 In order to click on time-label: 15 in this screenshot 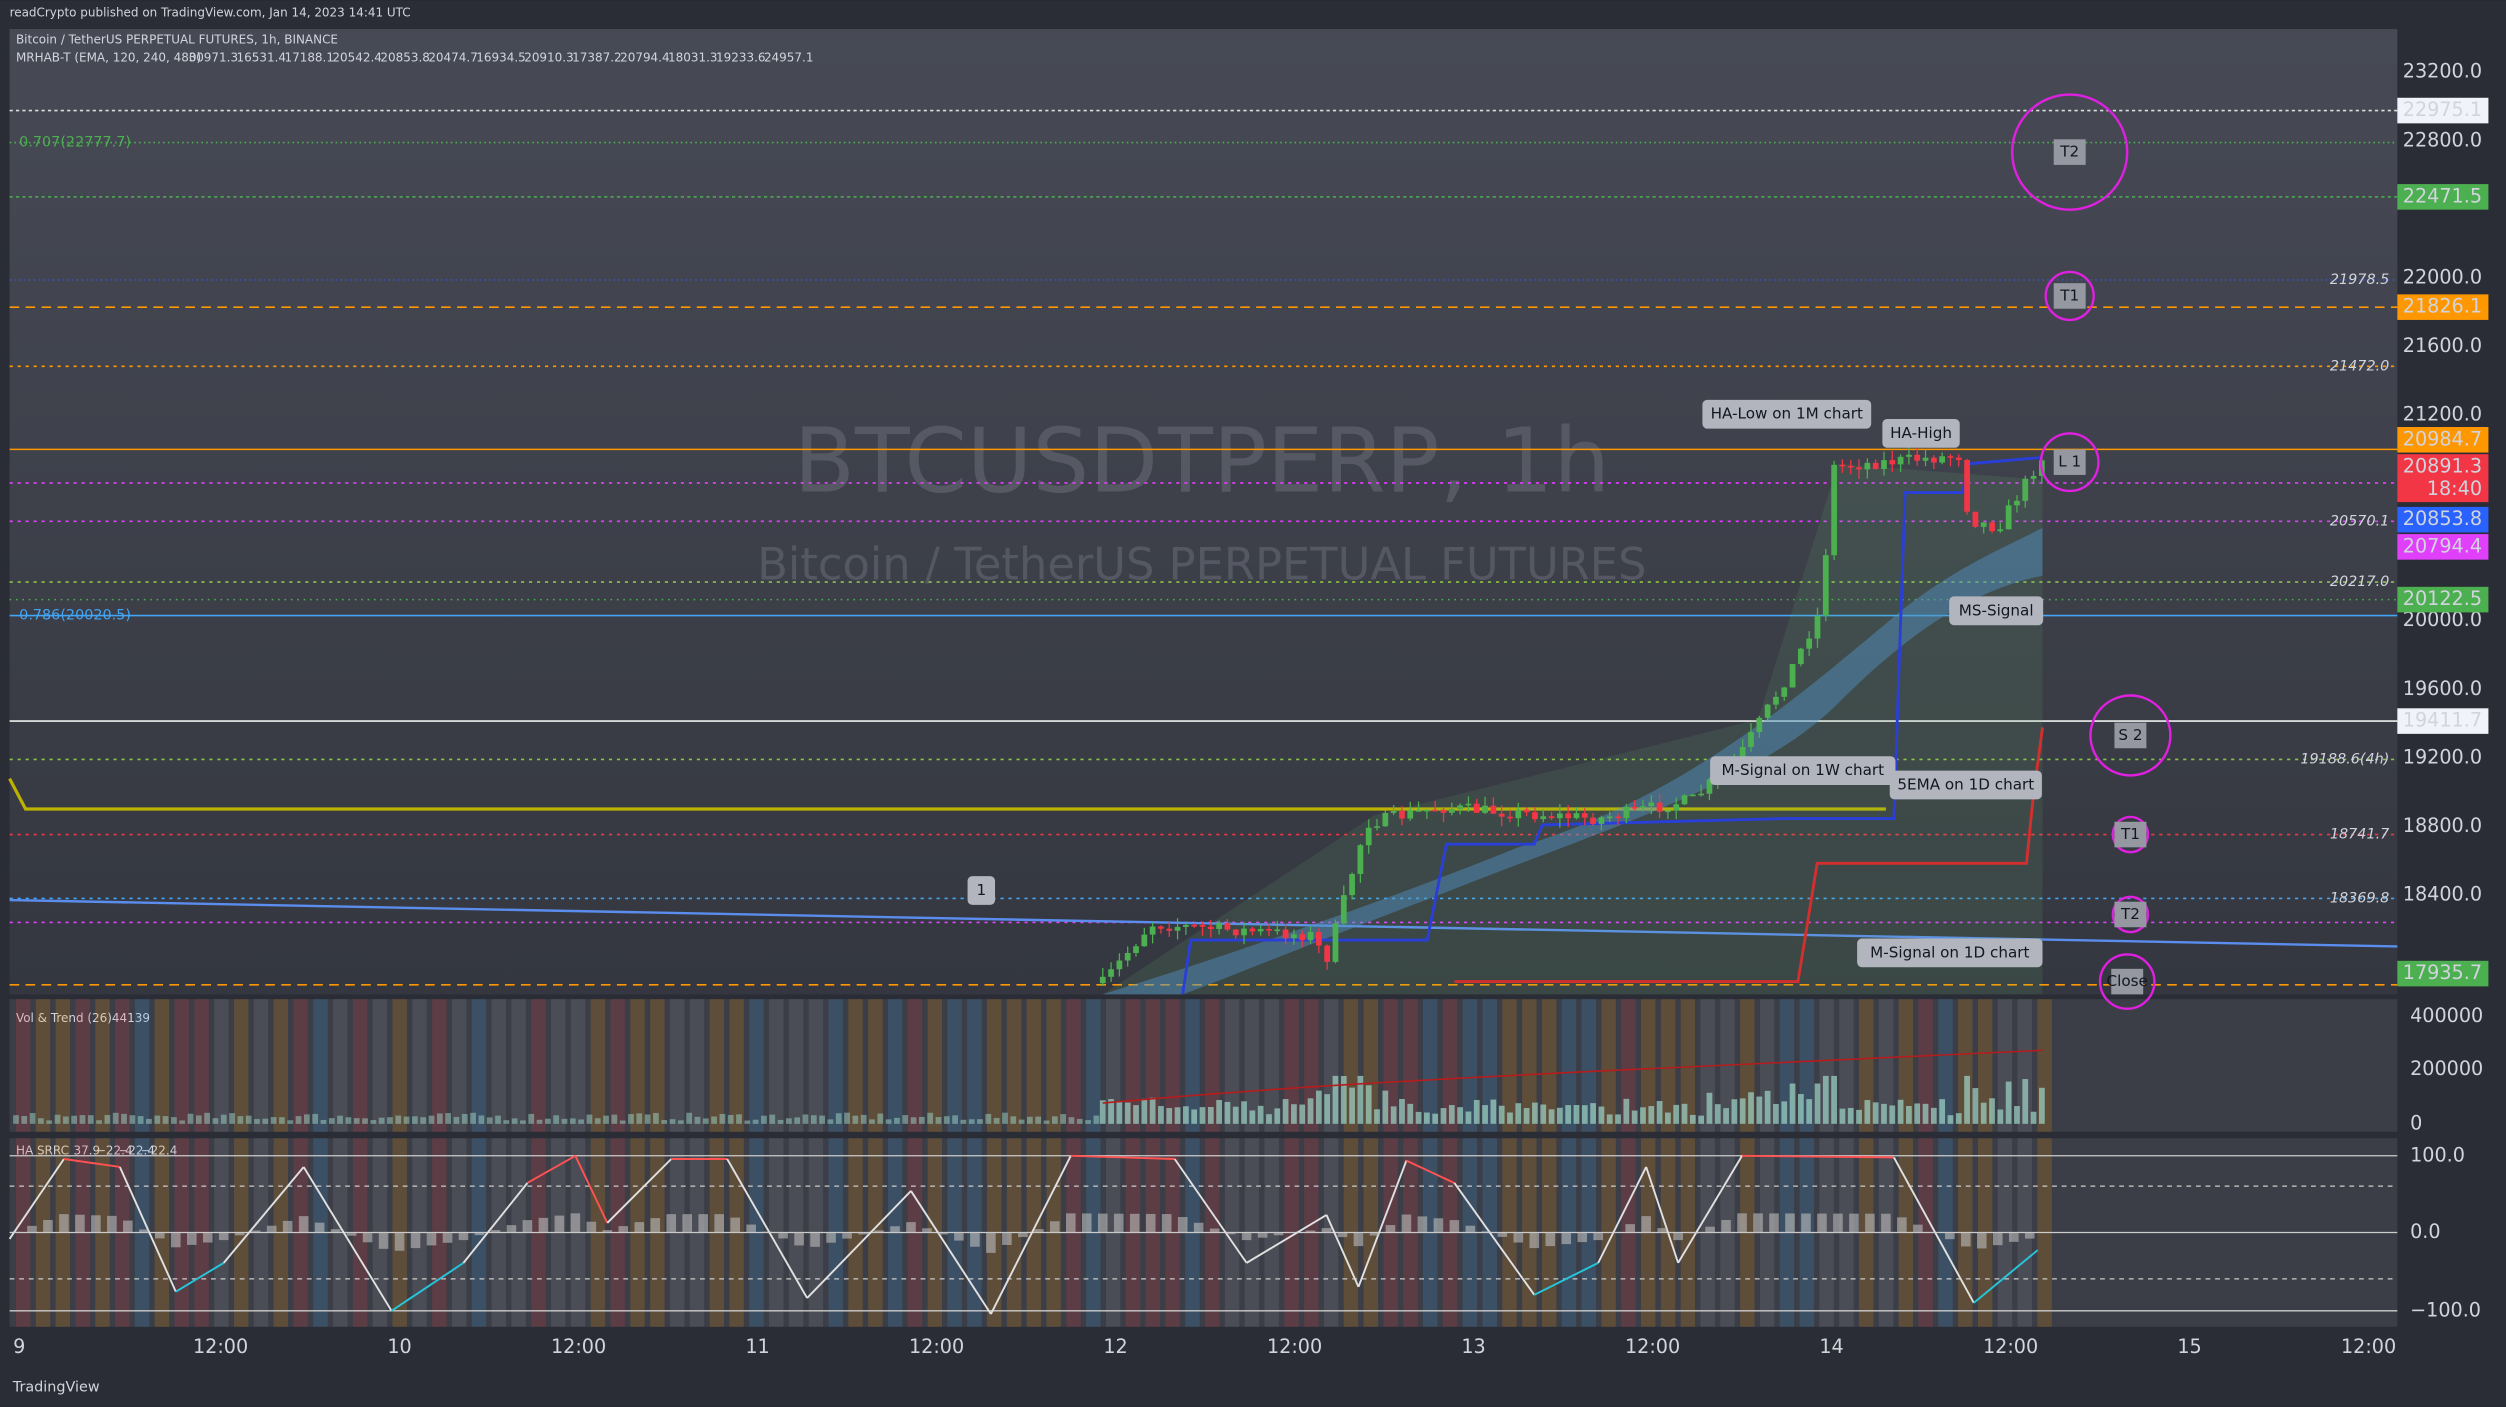, I will do `click(2189, 1346)`.